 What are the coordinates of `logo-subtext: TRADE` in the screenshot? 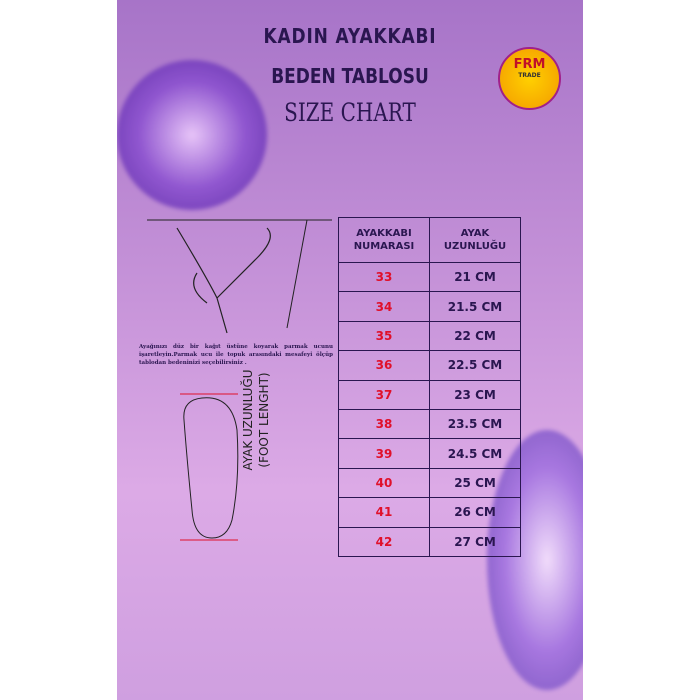 It's located at (529, 75).